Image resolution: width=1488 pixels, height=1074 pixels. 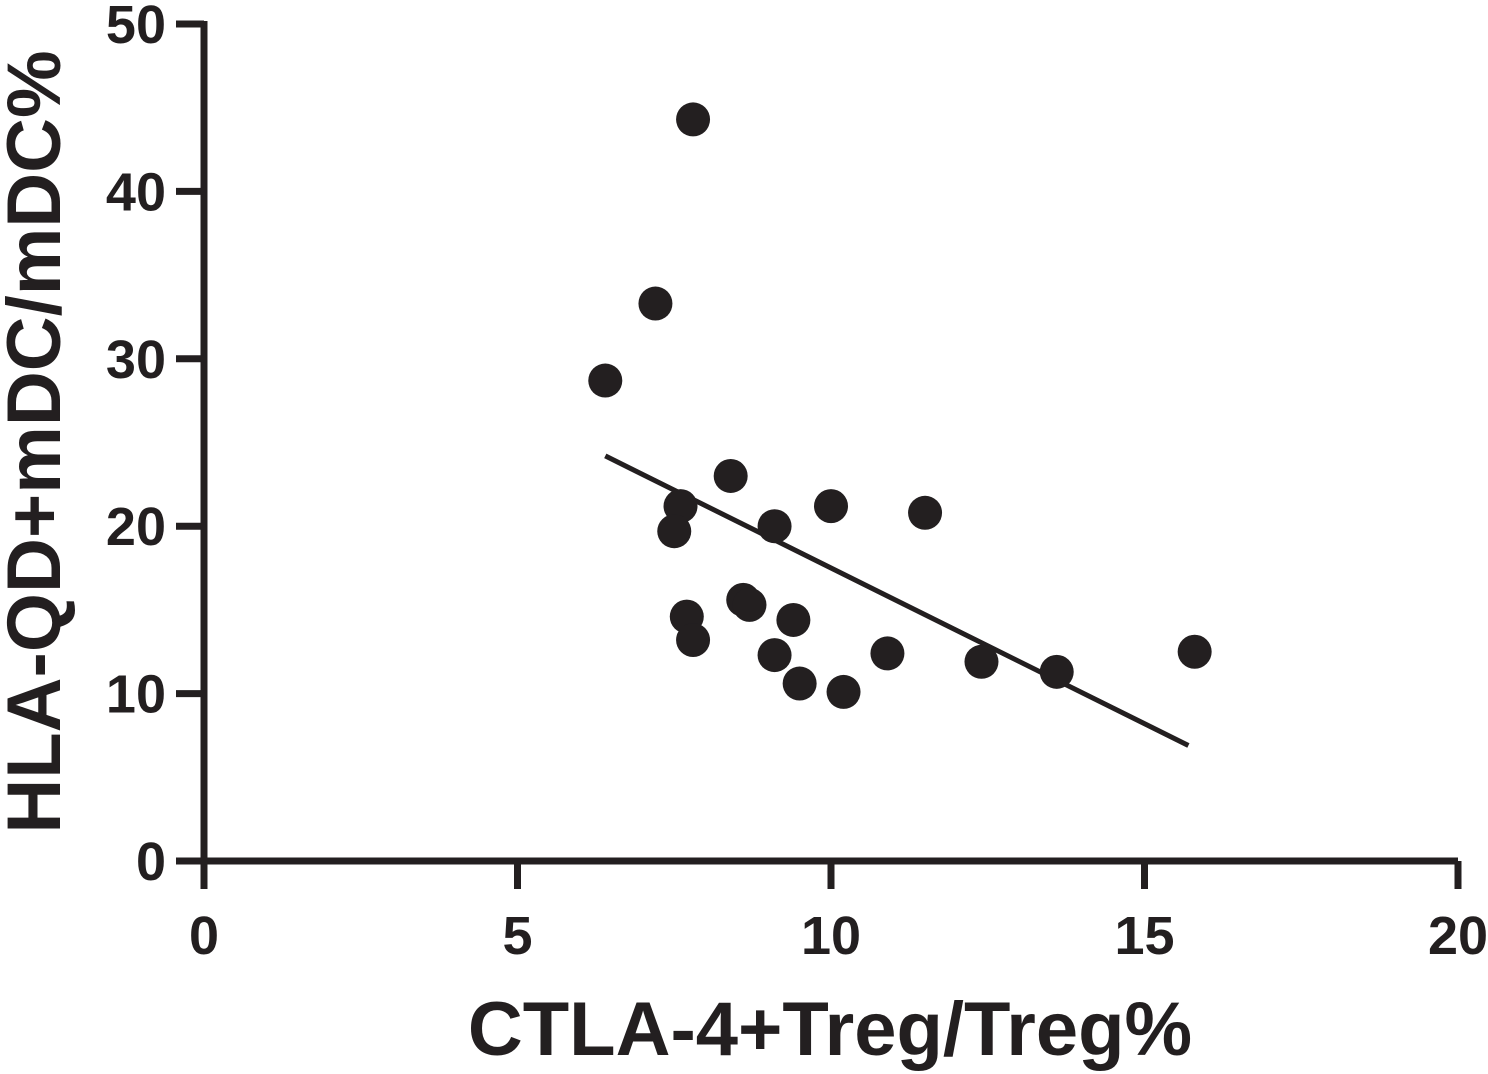 What do you see at coordinates (136, 360) in the screenshot?
I see `y-tick-label: 30` at bounding box center [136, 360].